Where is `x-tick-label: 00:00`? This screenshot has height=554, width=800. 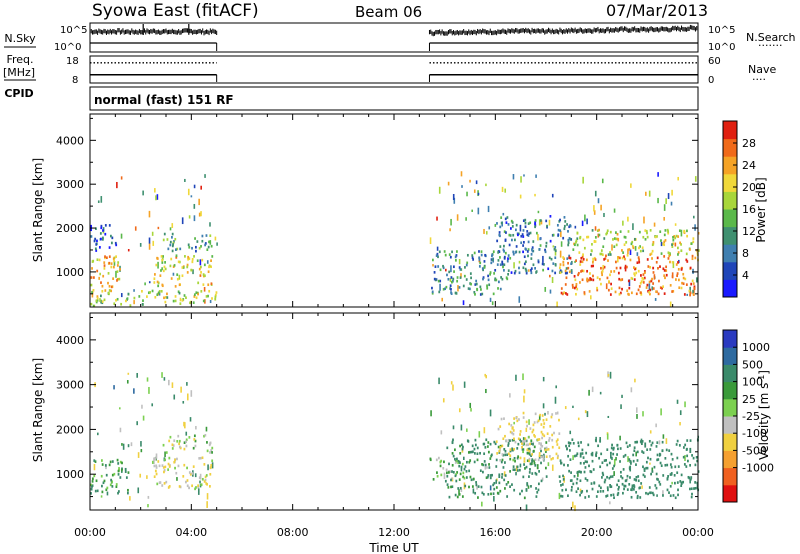 x-tick-label: 00:00 is located at coordinates (698, 532).